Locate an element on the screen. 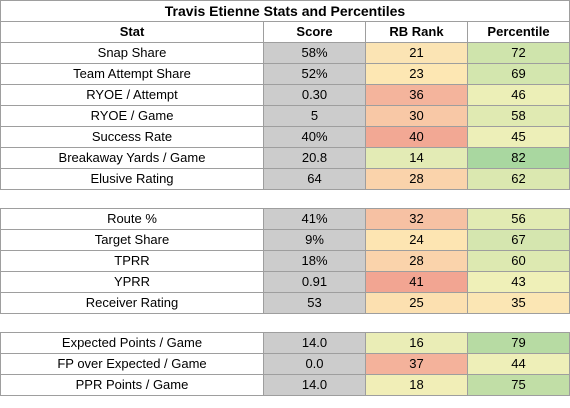  table-title: Travis Etienne Stats and Percentiles is located at coordinates (285, 11).